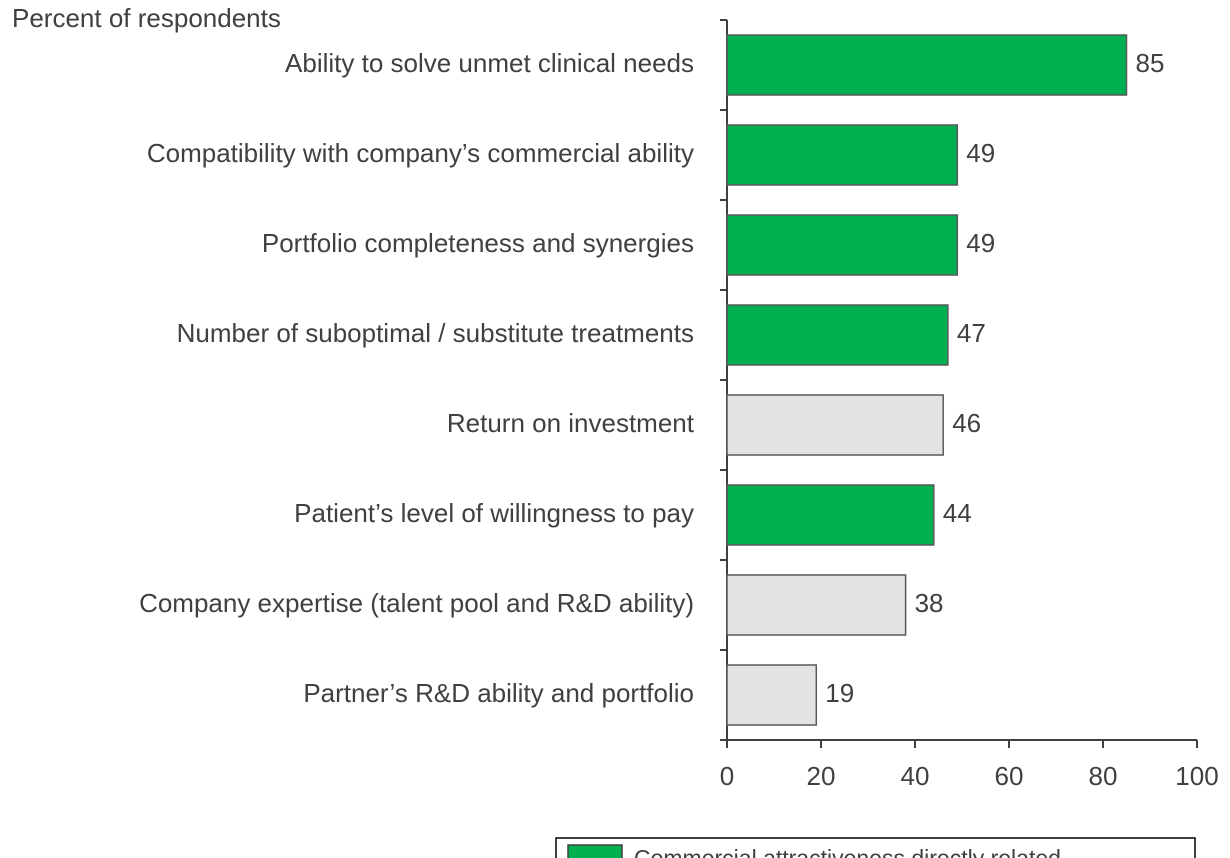  I want to click on chart-subtitle: Percent of respondents, so click(146, 18).